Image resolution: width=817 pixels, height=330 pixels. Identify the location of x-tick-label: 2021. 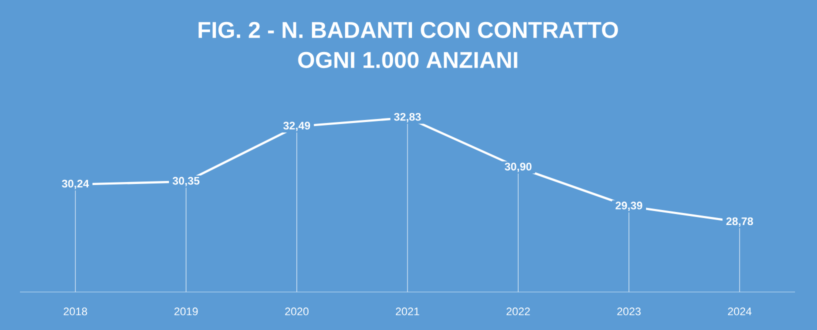
(408, 312).